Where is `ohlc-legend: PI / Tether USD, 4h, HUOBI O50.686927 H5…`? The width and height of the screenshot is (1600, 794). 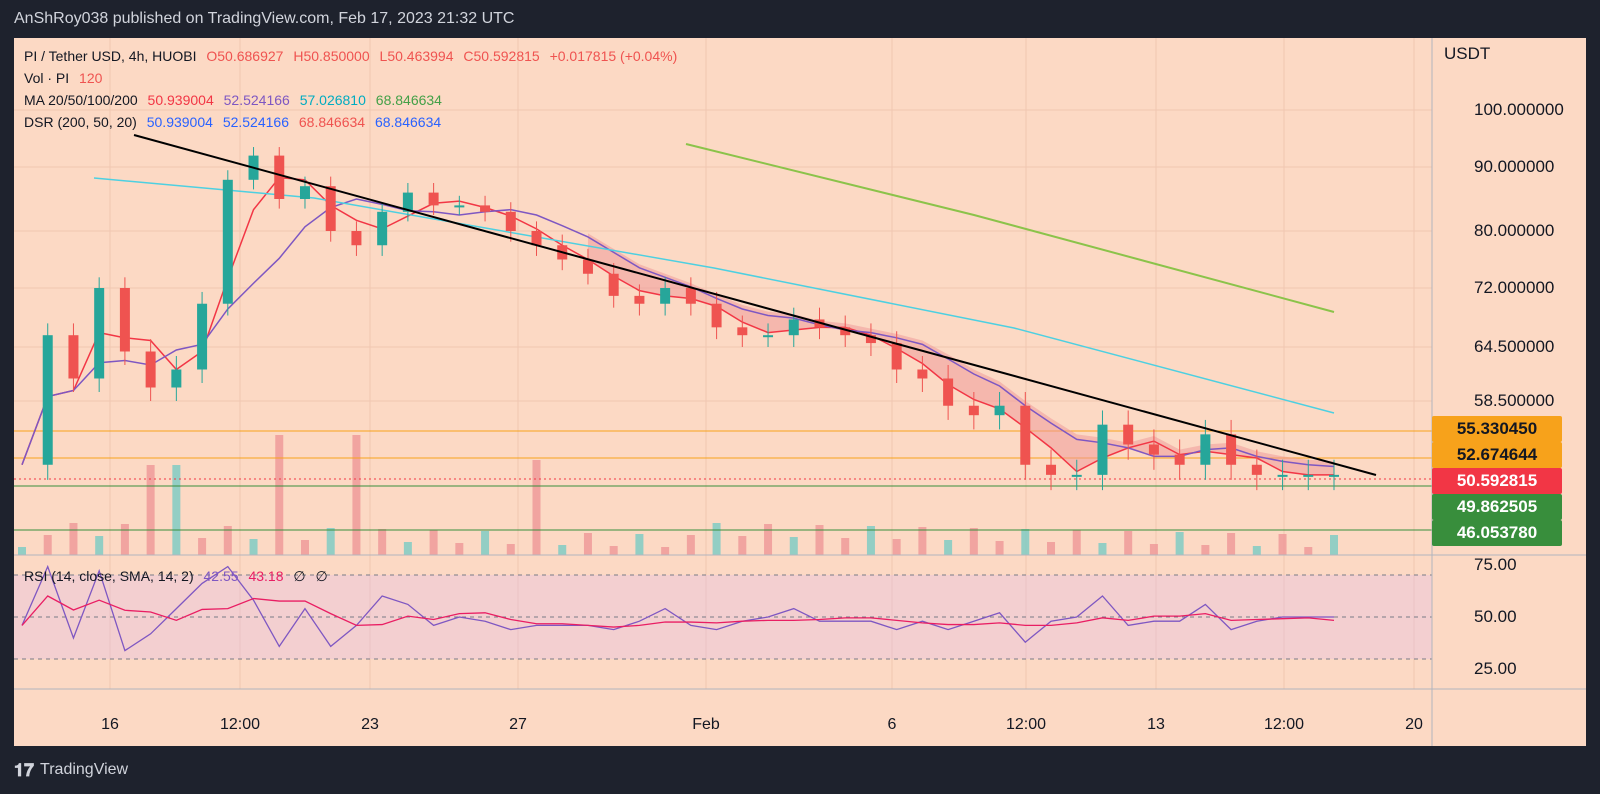 ohlc-legend: PI / Tether USD, 4h, HUOBI O50.686927 H5… is located at coordinates (353, 56).